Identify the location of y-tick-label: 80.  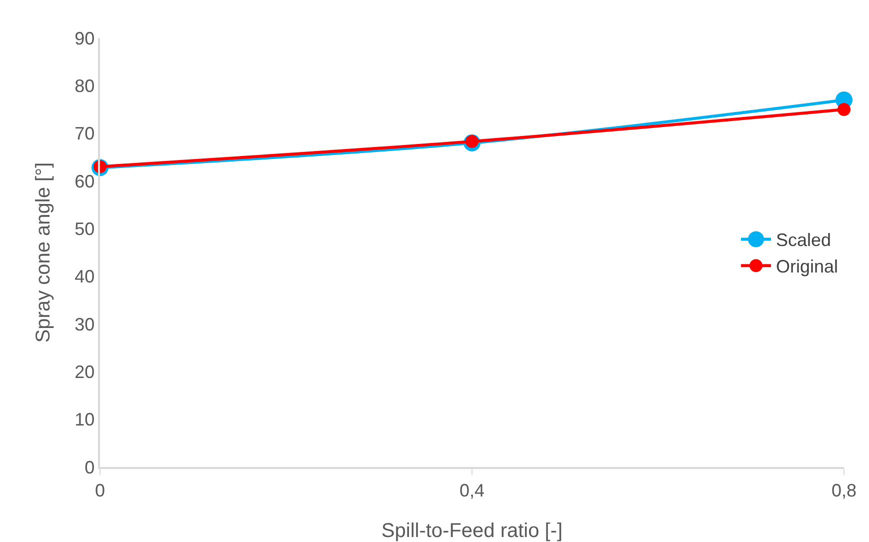
(84, 86).